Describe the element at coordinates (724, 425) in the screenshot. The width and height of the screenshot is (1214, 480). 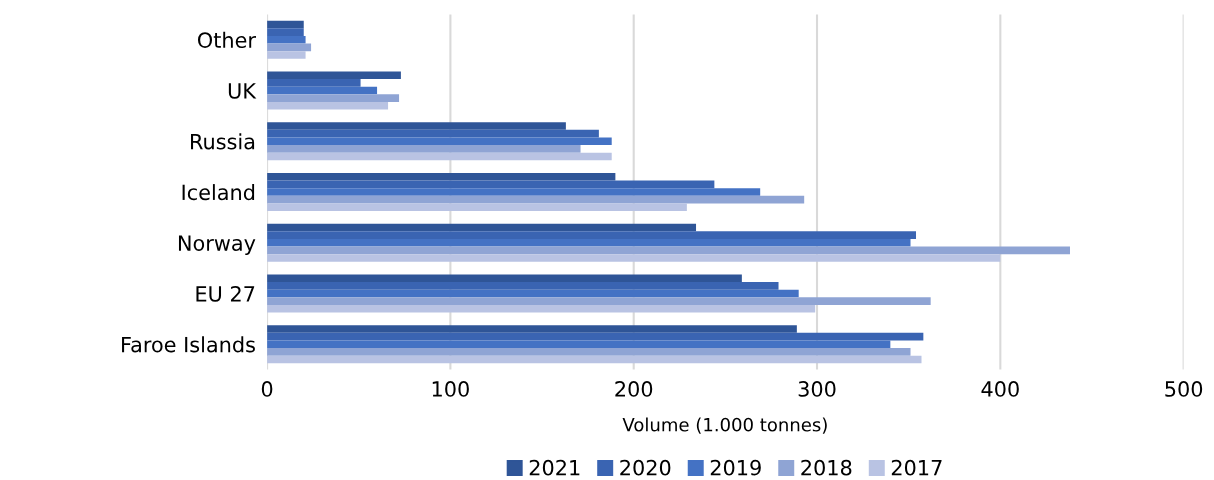
I see `x-axis-title: Volume (1.000 tonnes)` at that location.